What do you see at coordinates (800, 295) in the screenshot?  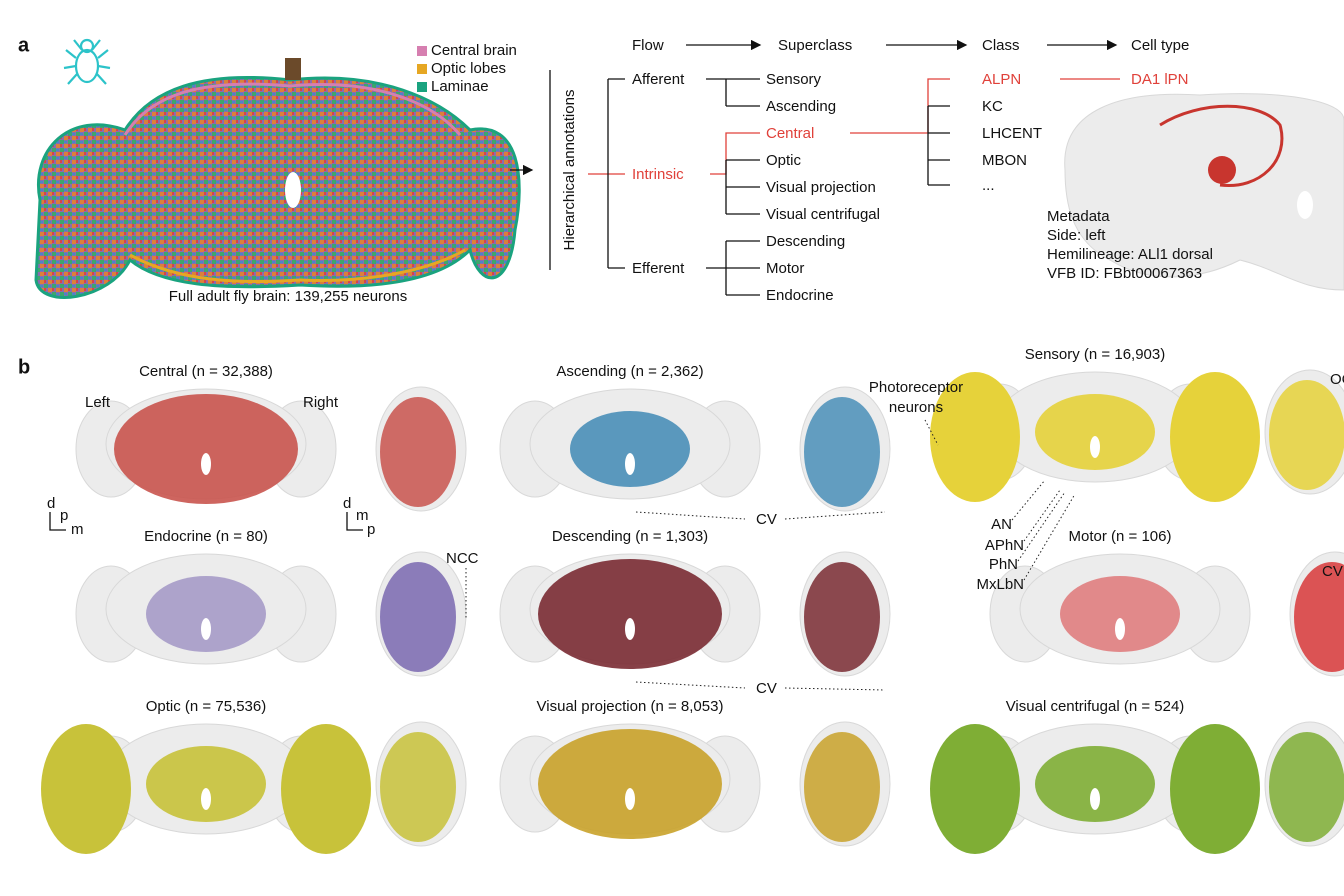 I see `superclass: Endocrine` at bounding box center [800, 295].